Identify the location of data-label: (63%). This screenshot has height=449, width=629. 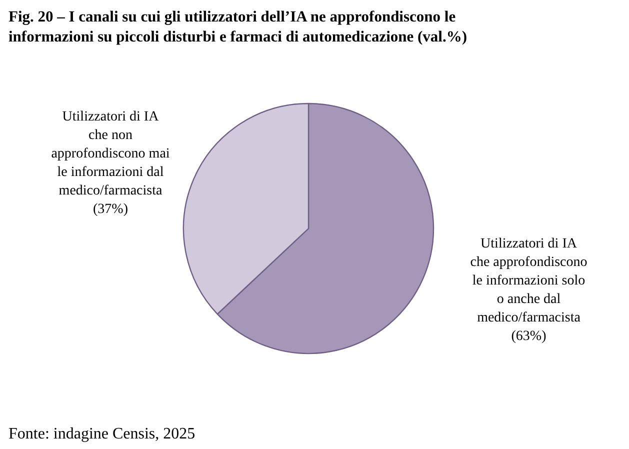
(529, 336).